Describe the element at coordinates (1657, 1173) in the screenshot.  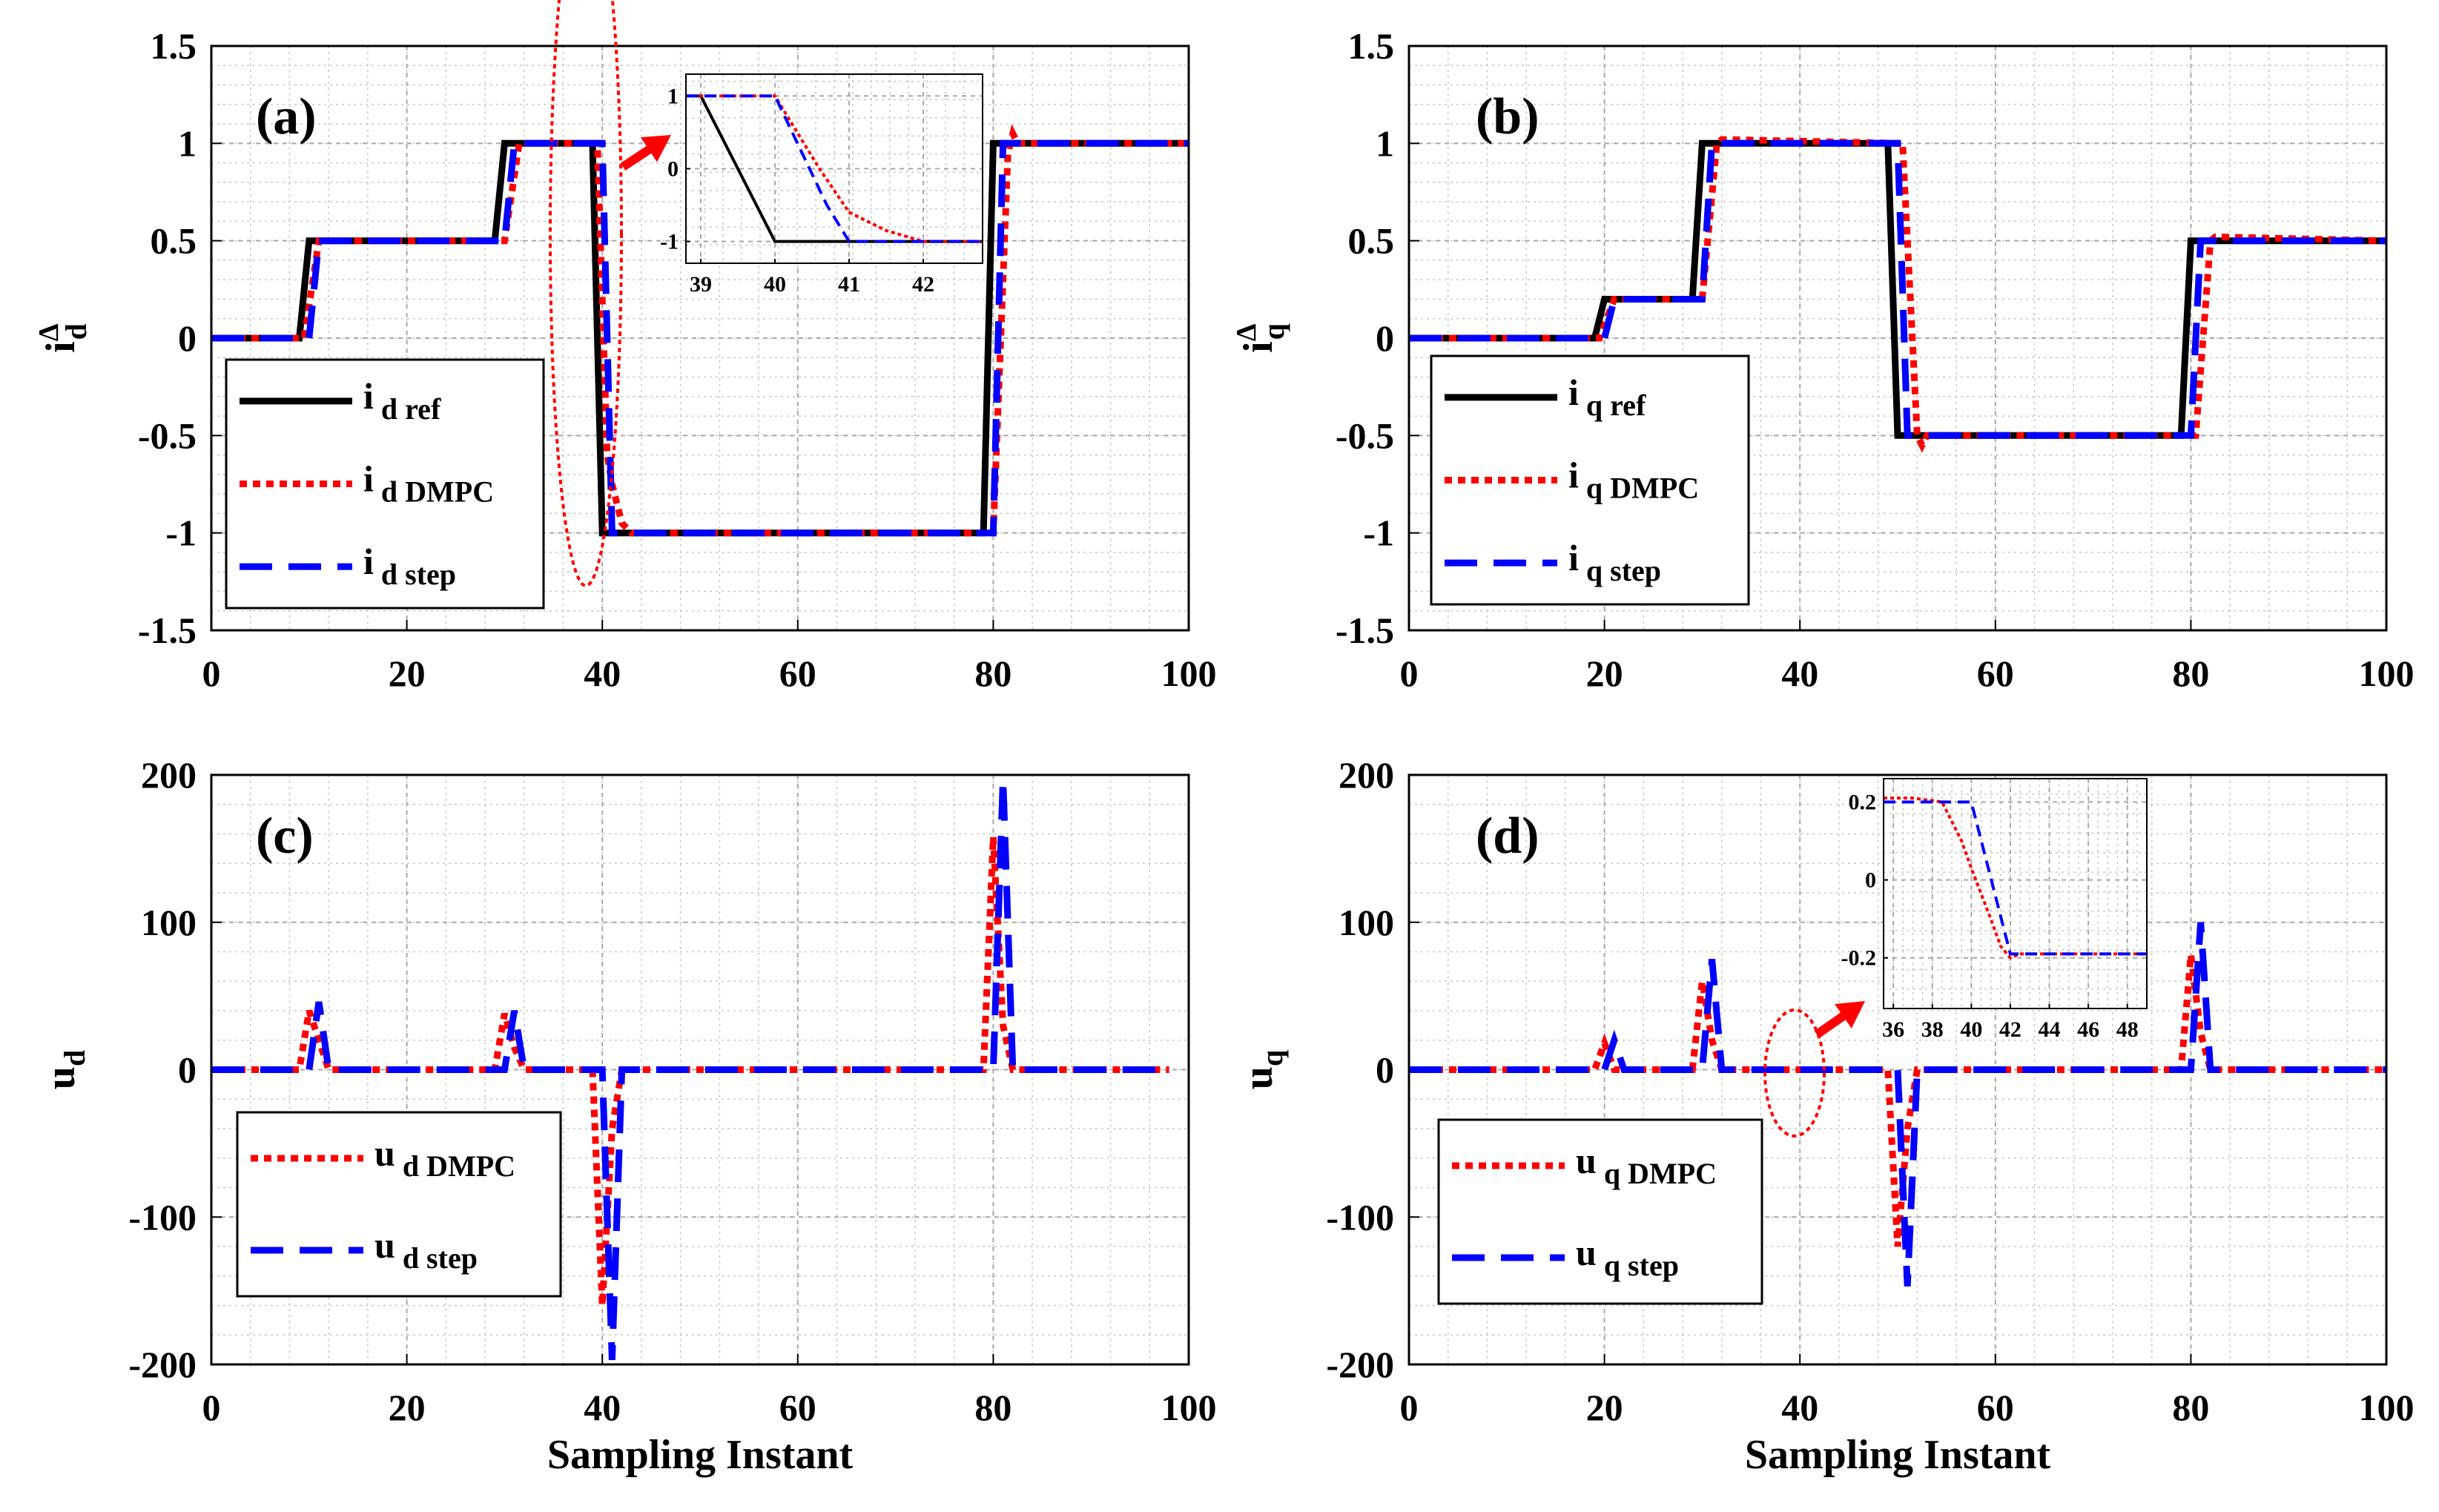
I see `legend-label-sub: q DMPC` at that location.